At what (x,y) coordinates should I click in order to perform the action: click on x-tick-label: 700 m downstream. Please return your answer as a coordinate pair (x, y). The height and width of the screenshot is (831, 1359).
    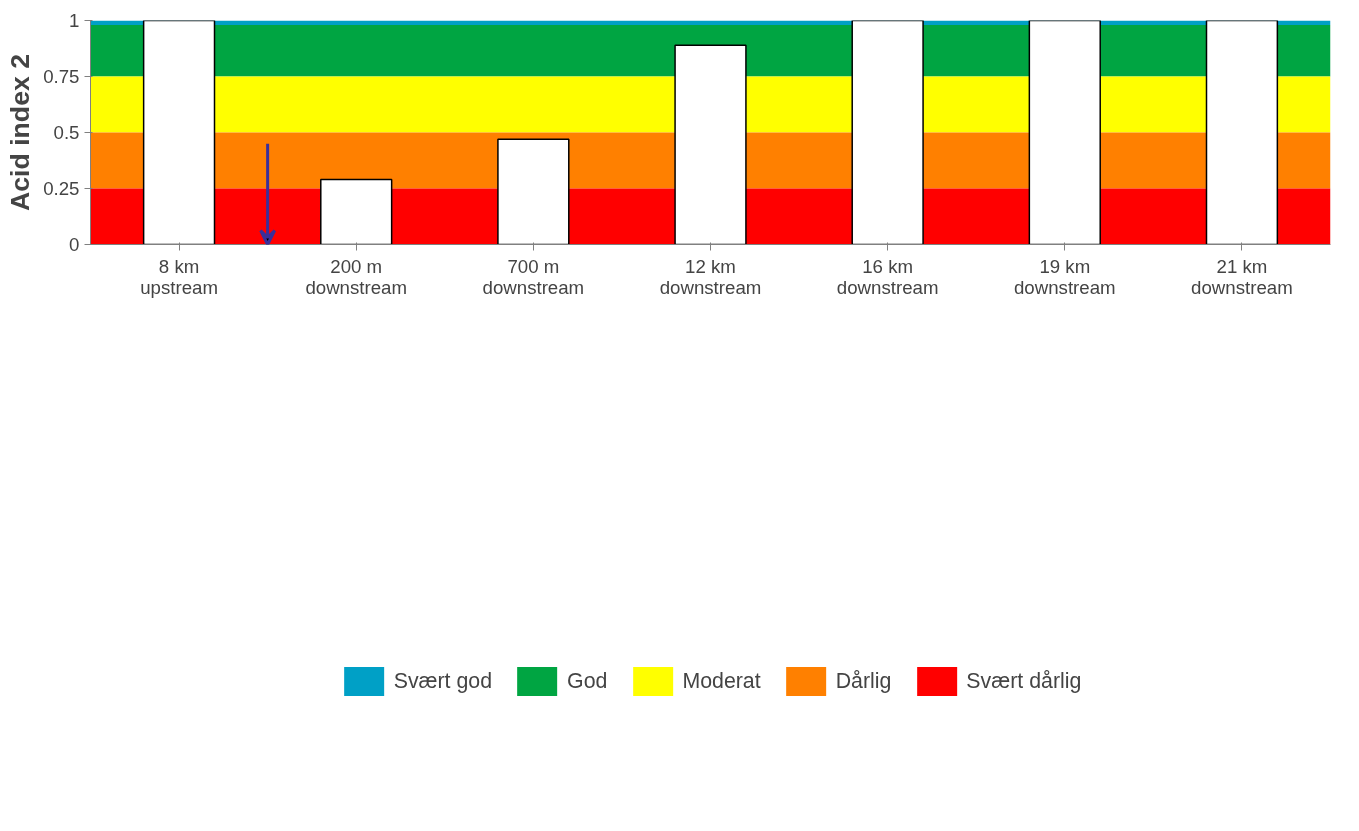
    Looking at the image, I should click on (533, 276).